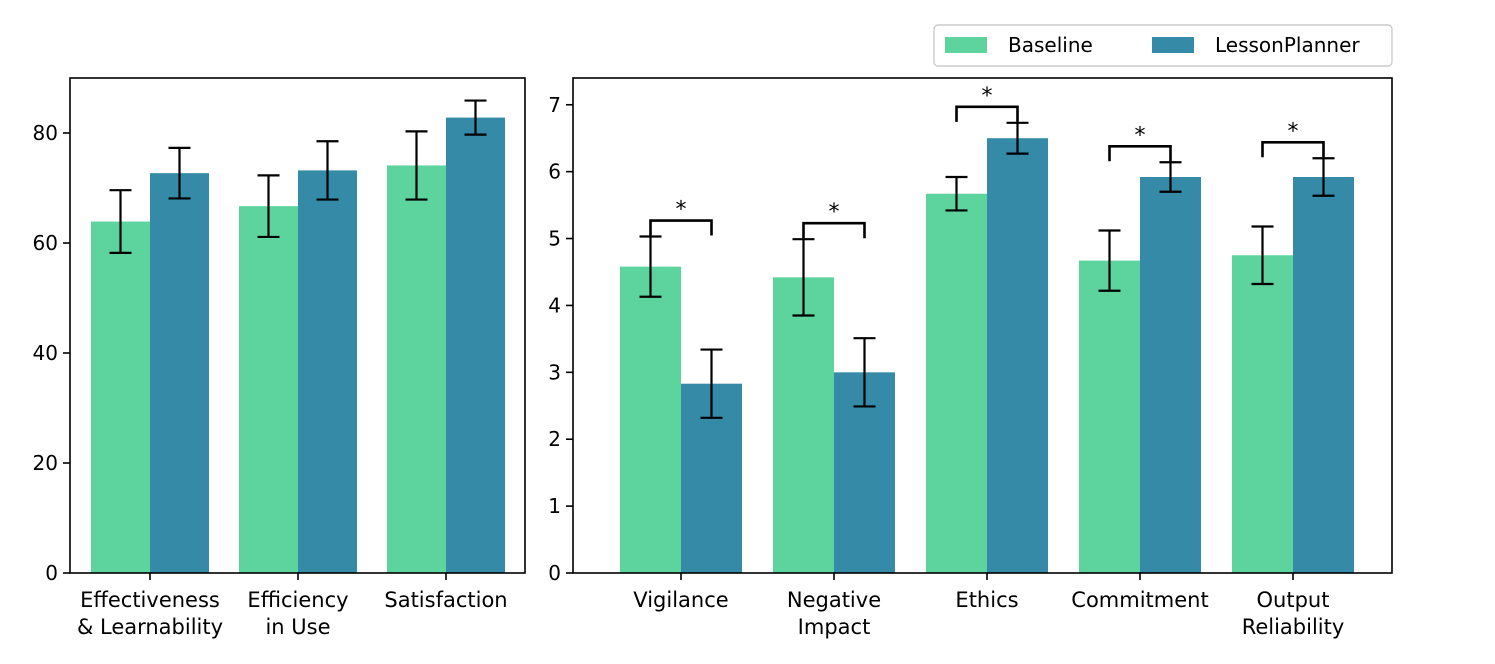  What do you see at coordinates (554, 439) in the screenshot?
I see `perception-ytick-label-2: 2` at bounding box center [554, 439].